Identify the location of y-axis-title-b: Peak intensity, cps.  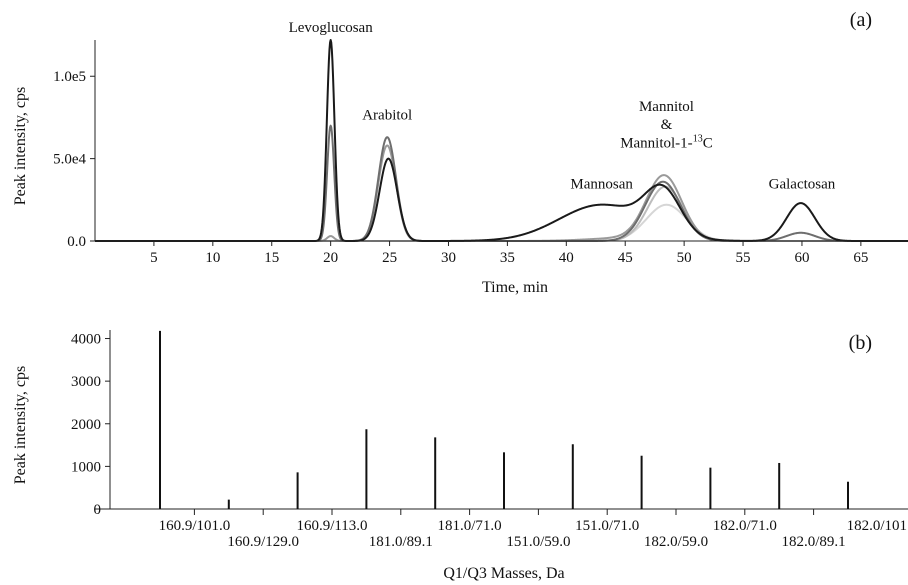
(20, 425).